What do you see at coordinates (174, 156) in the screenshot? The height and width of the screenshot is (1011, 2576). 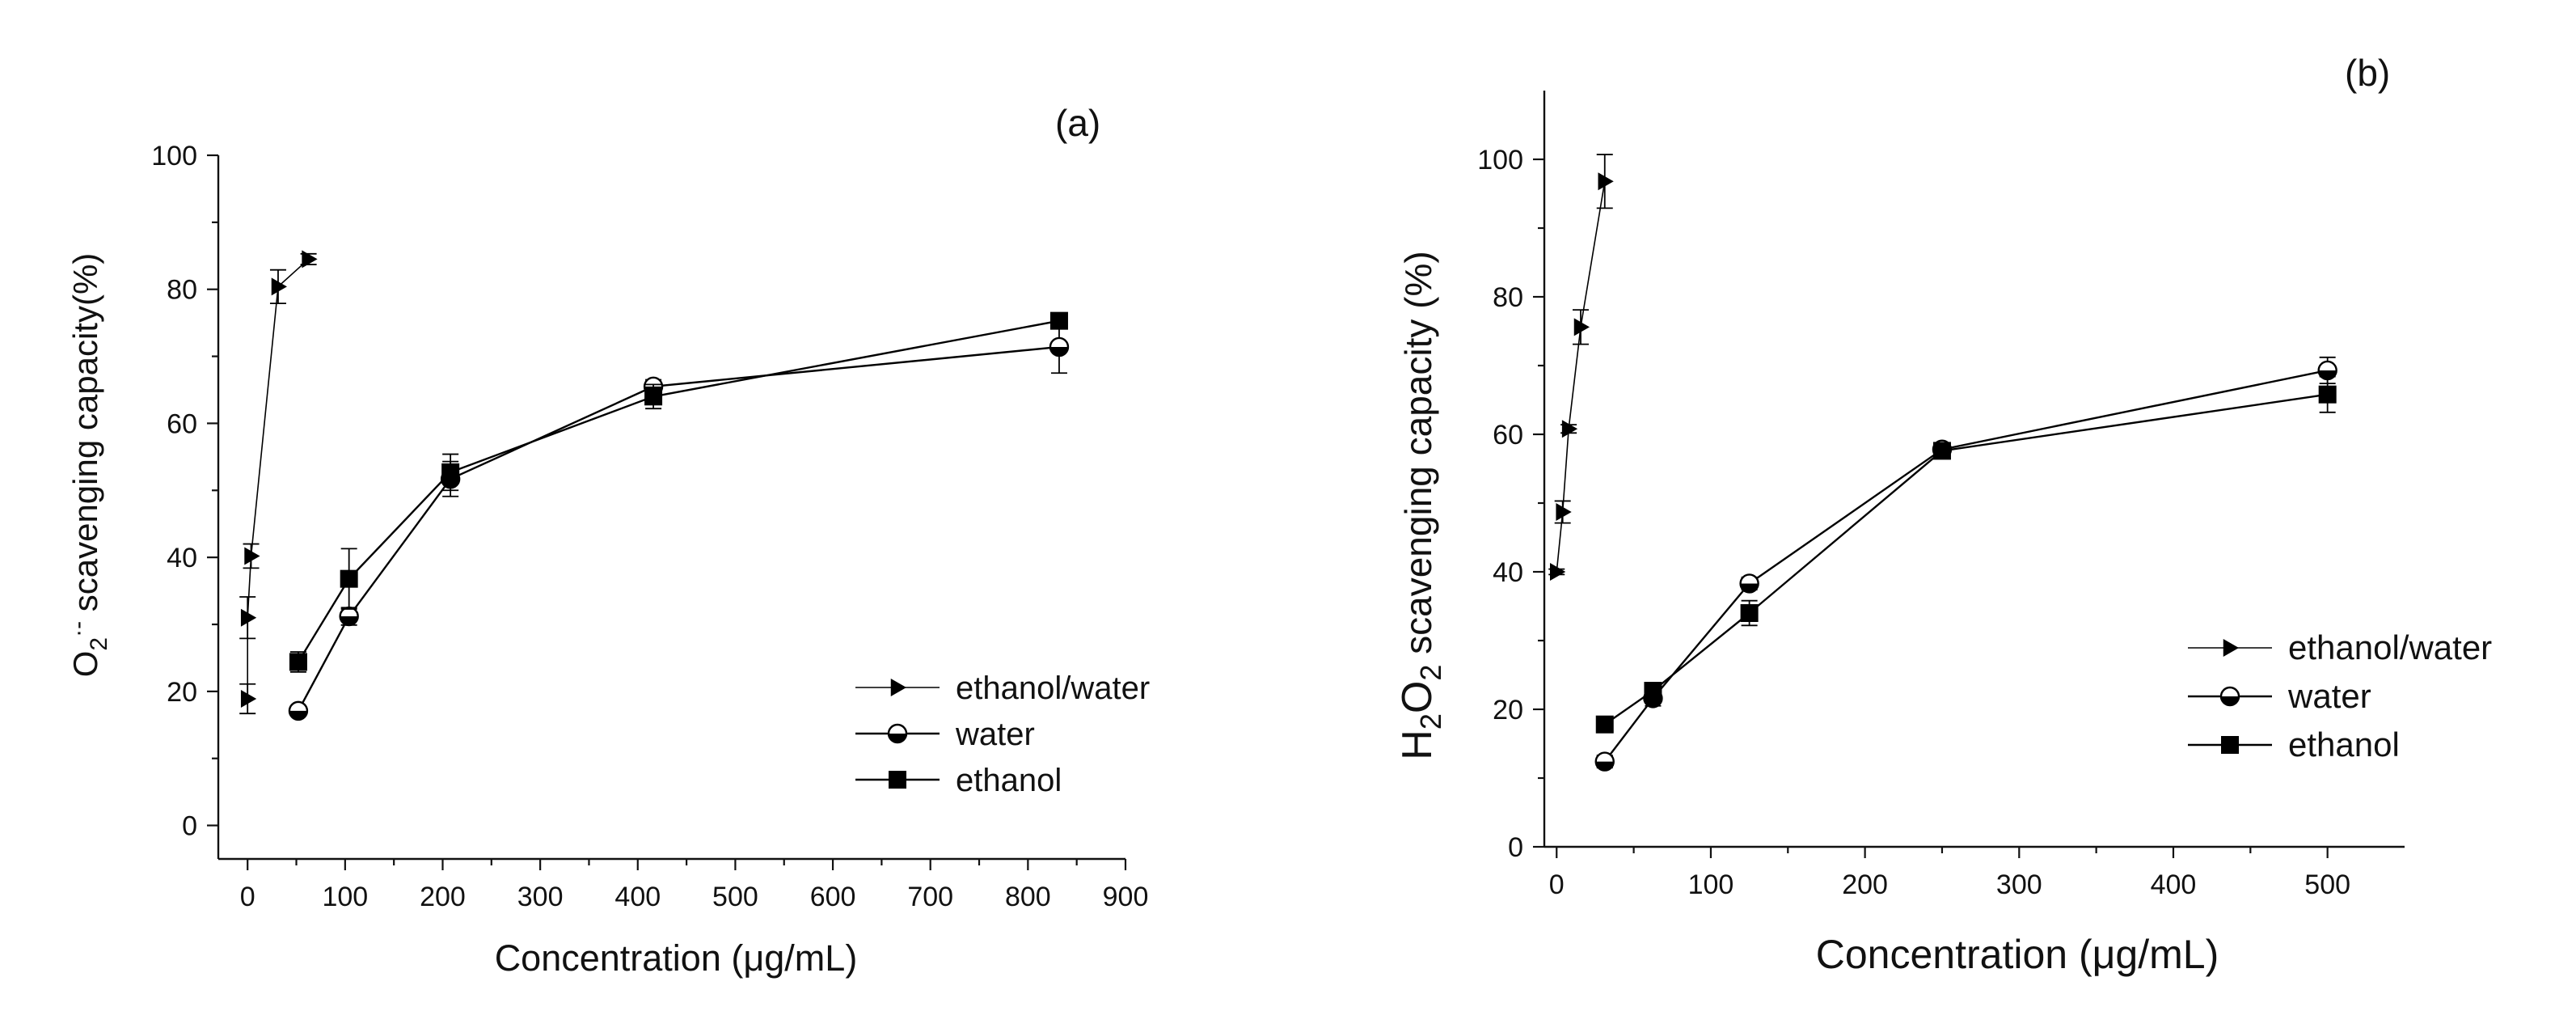 I see `panel-a-y-tick-label: 100` at bounding box center [174, 156].